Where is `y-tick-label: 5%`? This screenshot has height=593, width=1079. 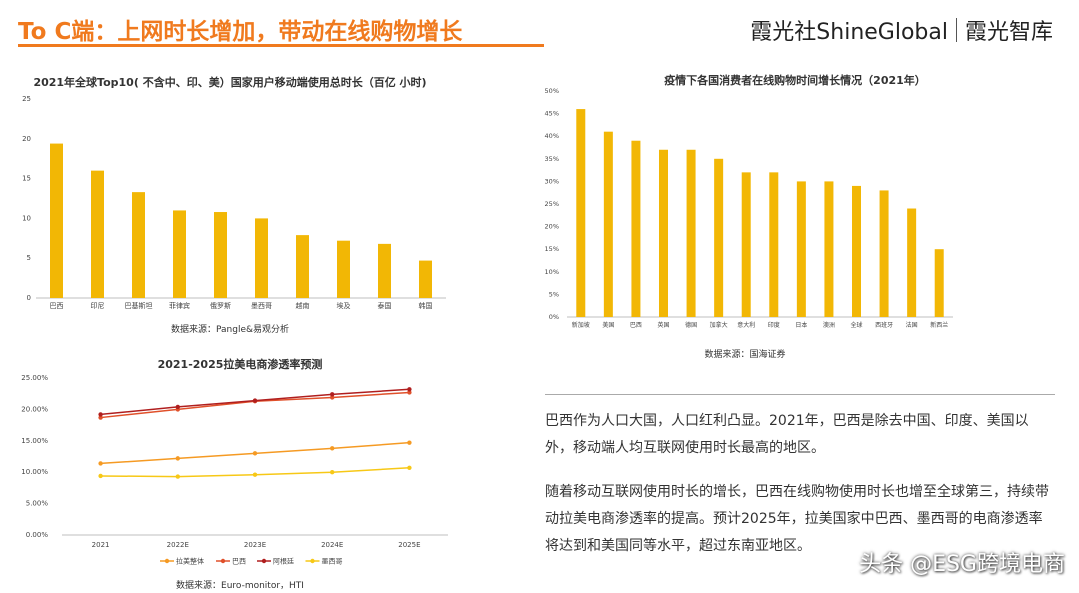 y-tick-label: 5% is located at coordinates (554, 294).